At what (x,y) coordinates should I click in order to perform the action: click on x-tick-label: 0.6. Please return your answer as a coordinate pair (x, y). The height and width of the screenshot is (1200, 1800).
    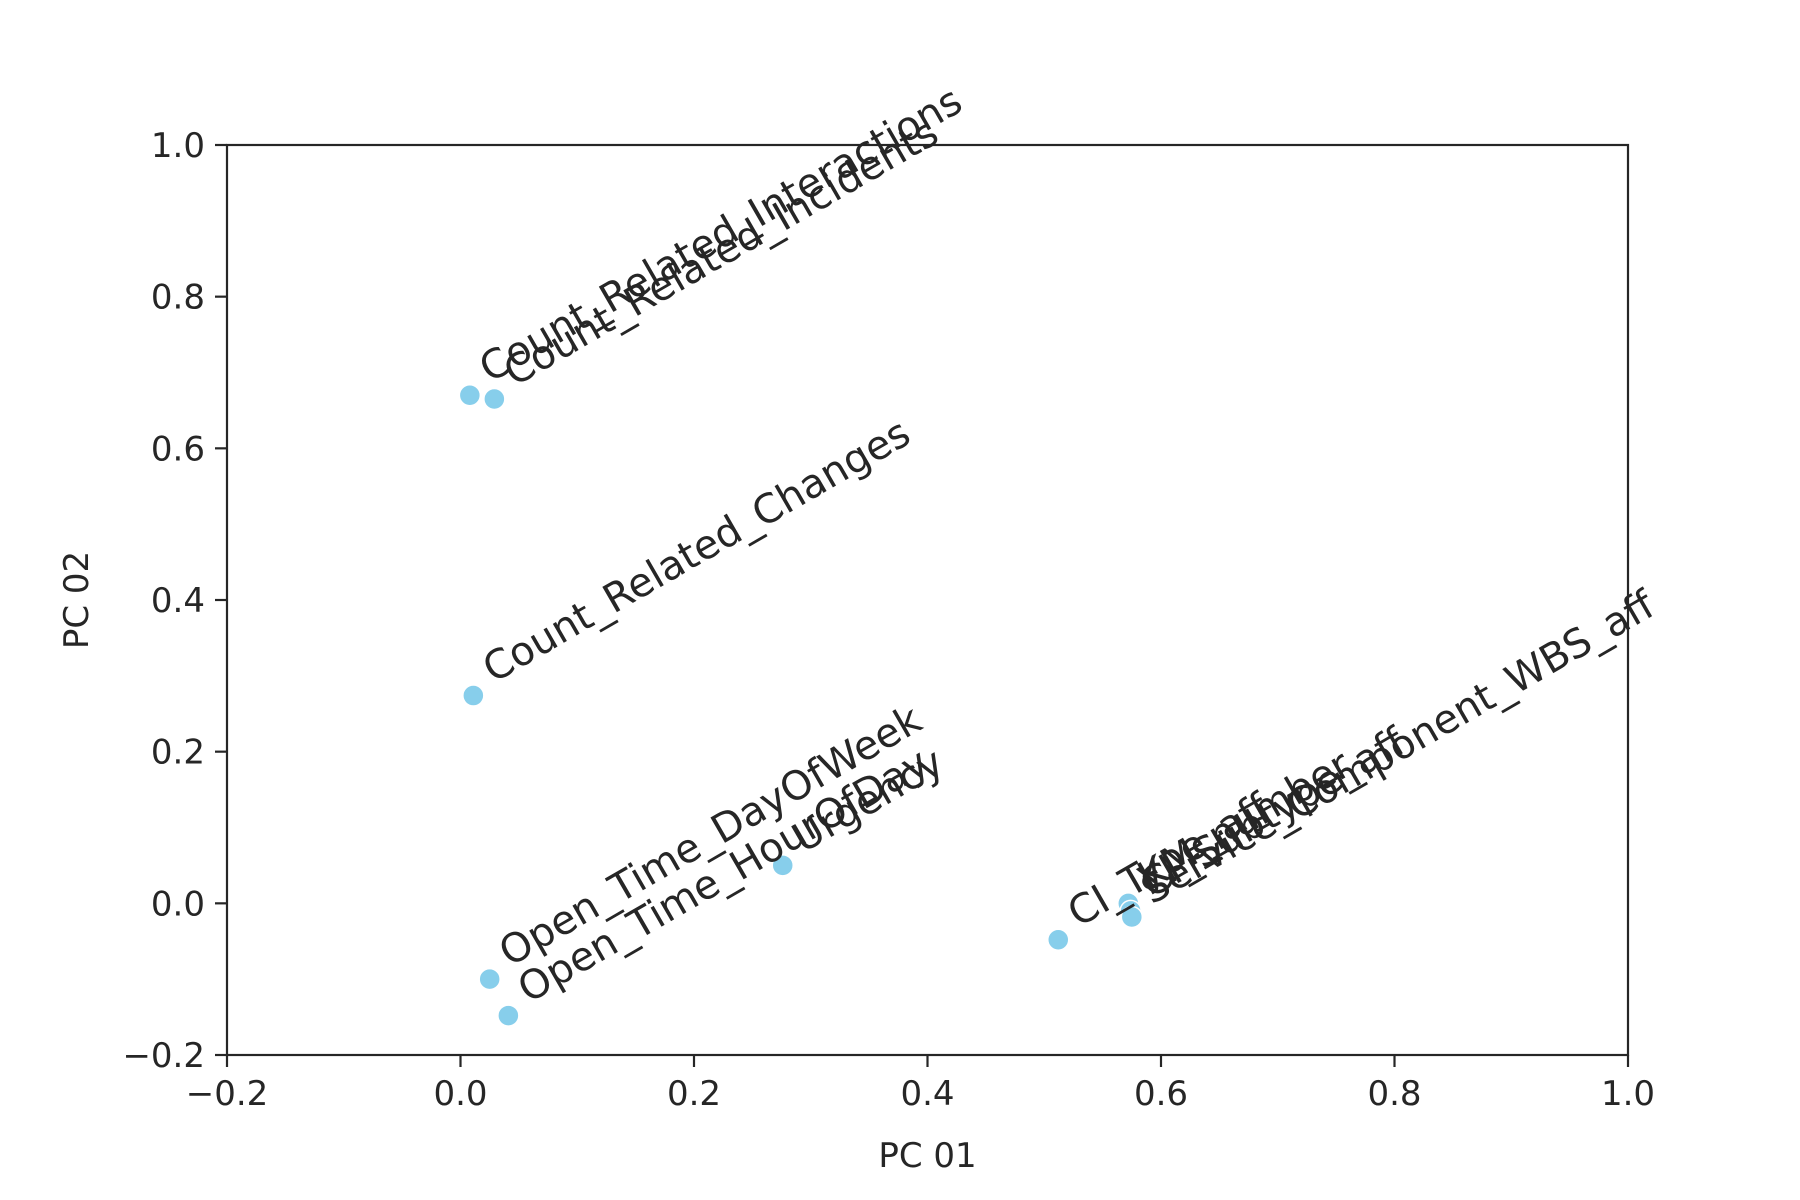
    Looking at the image, I should click on (1161, 1094).